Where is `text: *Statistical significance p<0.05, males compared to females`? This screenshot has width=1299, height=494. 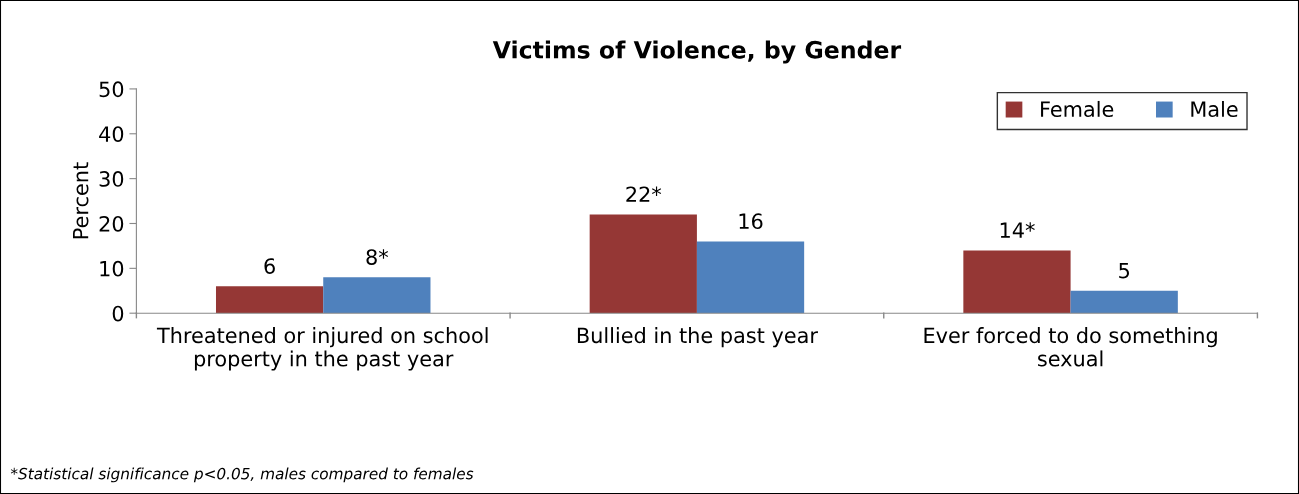 text: *Statistical significance p<0.05, males compared to females is located at coordinates (242, 475).